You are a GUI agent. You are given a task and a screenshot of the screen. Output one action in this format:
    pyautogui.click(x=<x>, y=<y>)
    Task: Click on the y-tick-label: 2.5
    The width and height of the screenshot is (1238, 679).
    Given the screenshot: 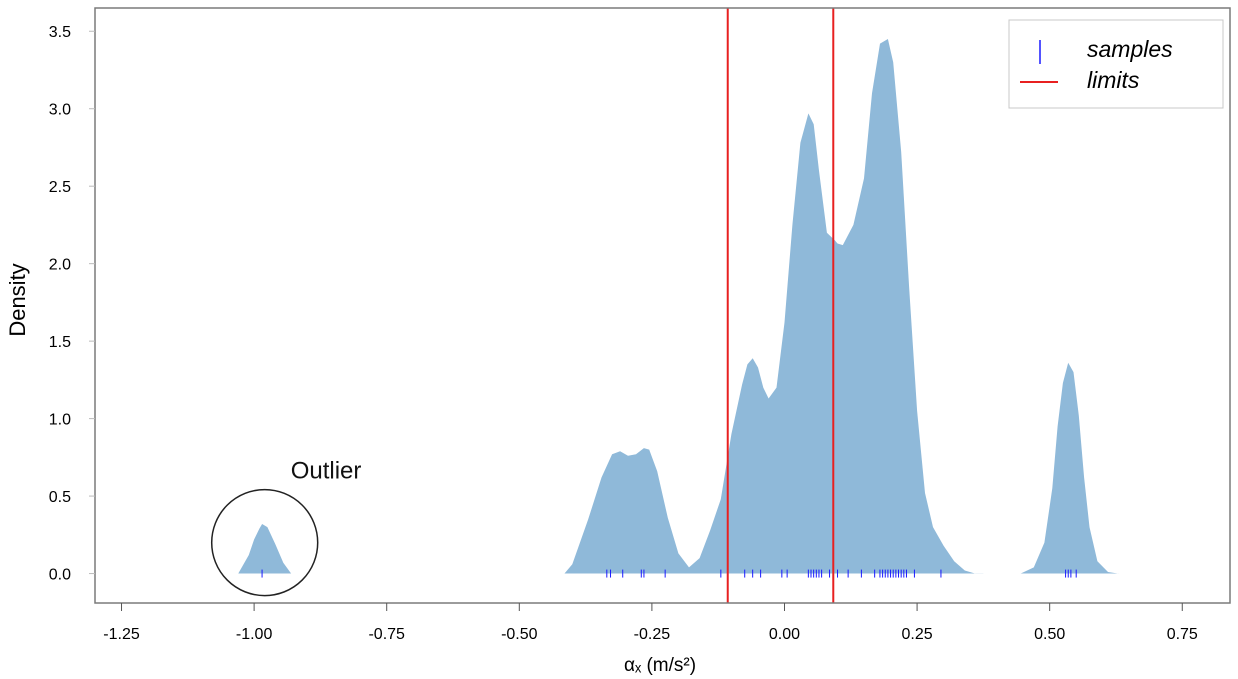 What is the action you would take?
    pyautogui.click(x=60, y=187)
    